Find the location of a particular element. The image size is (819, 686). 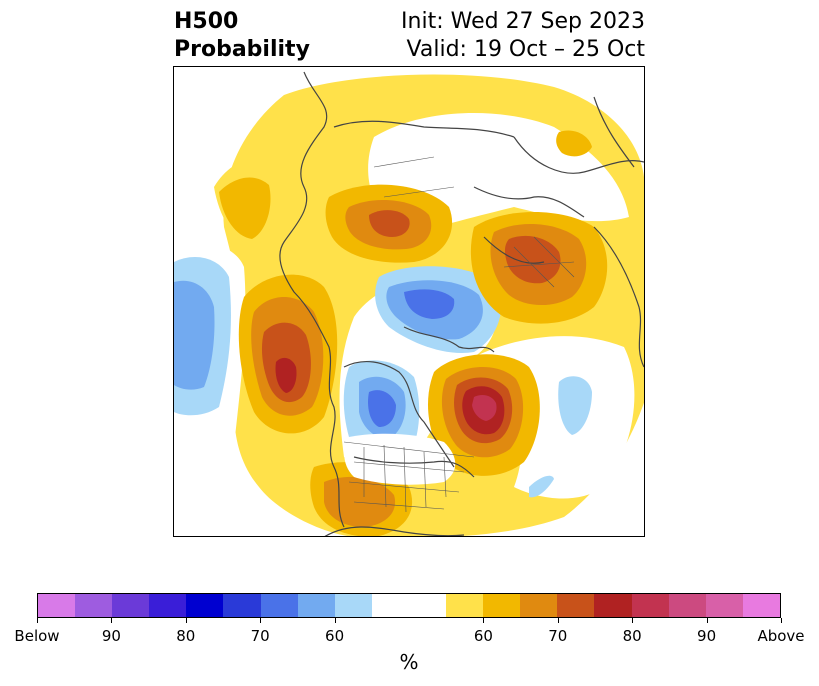

title-h500: H500 is located at coordinates (206, 21).